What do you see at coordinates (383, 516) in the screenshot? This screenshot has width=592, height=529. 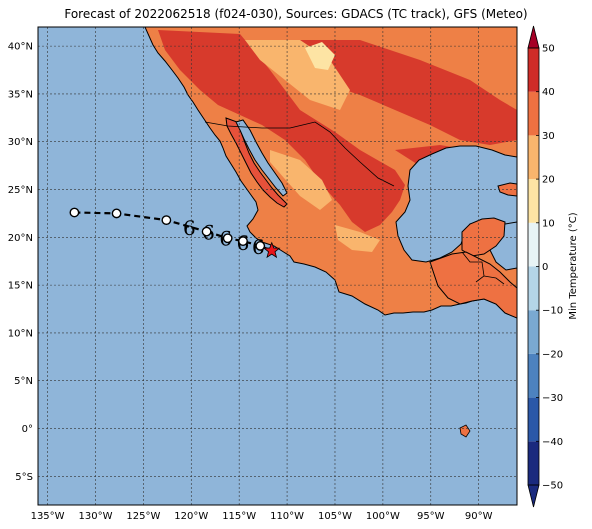 I see `lon-tick-label: 100°W` at bounding box center [383, 516].